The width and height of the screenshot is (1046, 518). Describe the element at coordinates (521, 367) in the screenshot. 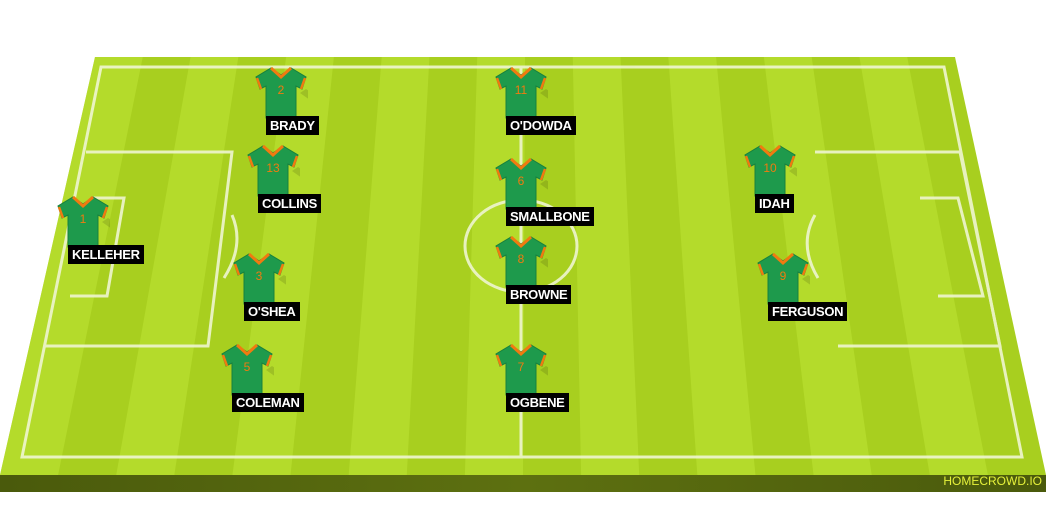

I see `shirt-number: 7` at that location.